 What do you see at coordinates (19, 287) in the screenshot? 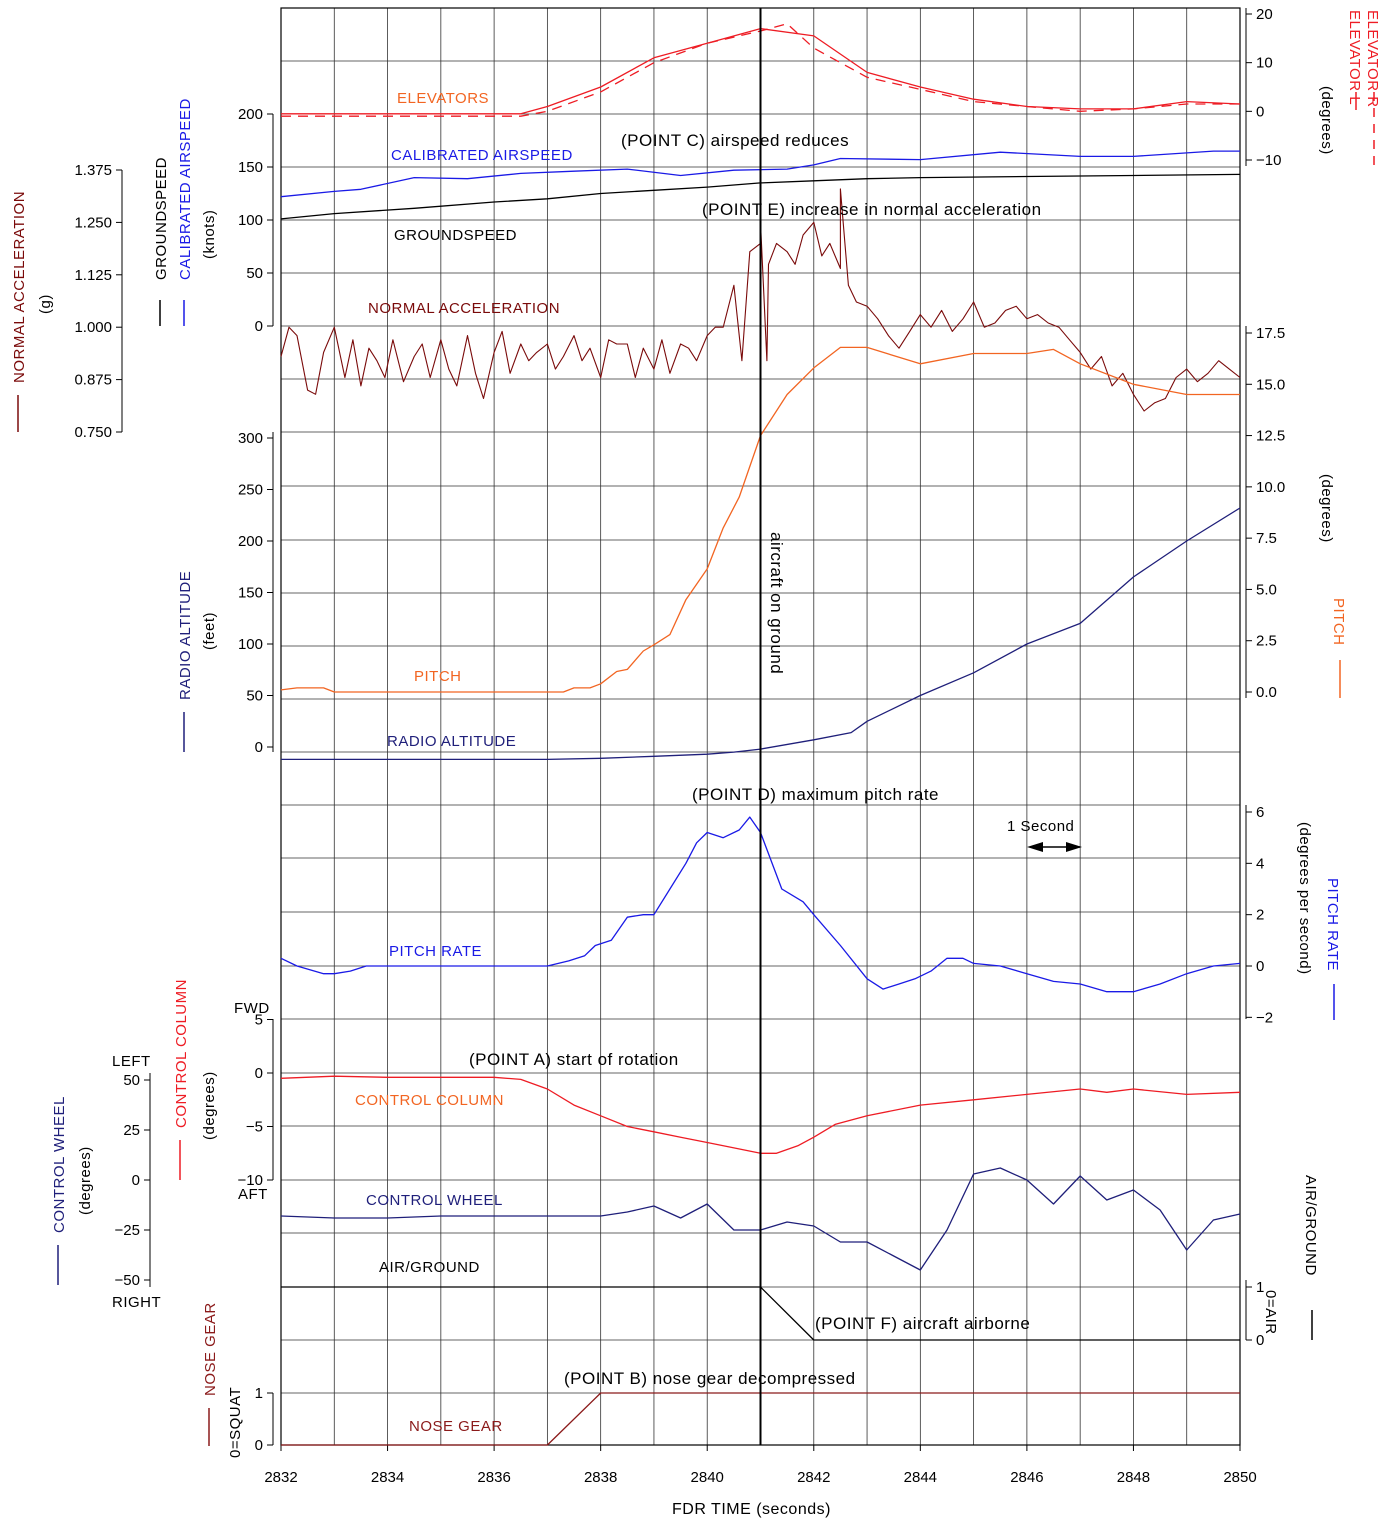
I see `normal-accel-legend: NORMAL ACCELERATION` at bounding box center [19, 287].